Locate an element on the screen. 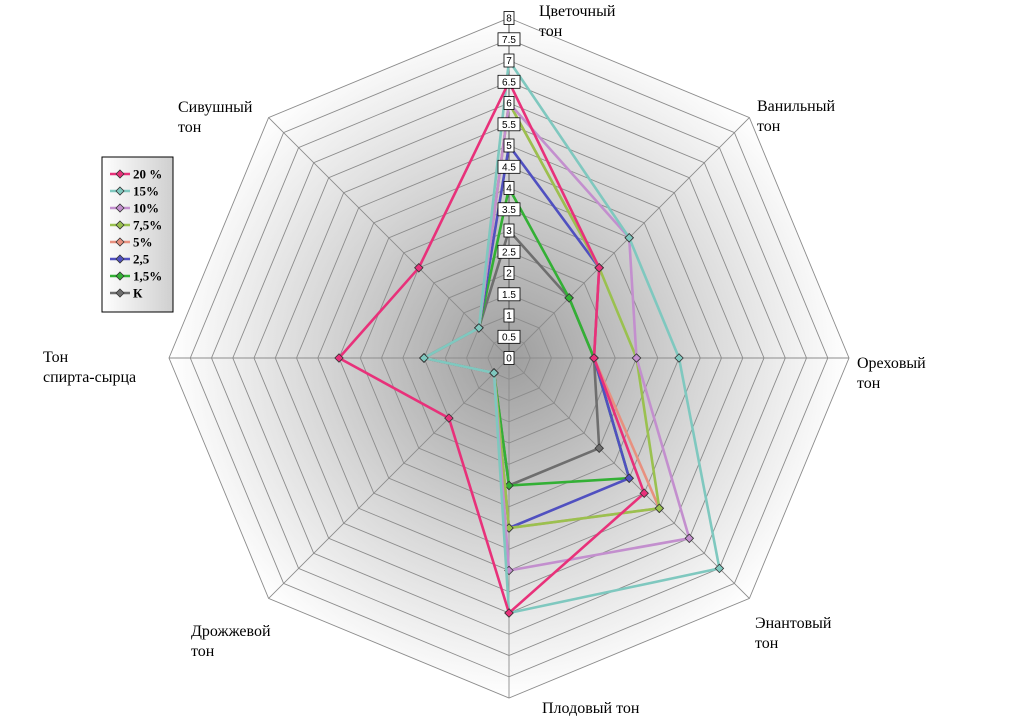 This screenshot has height=719, width=1018. legend-label: 7,5% is located at coordinates (147, 225).